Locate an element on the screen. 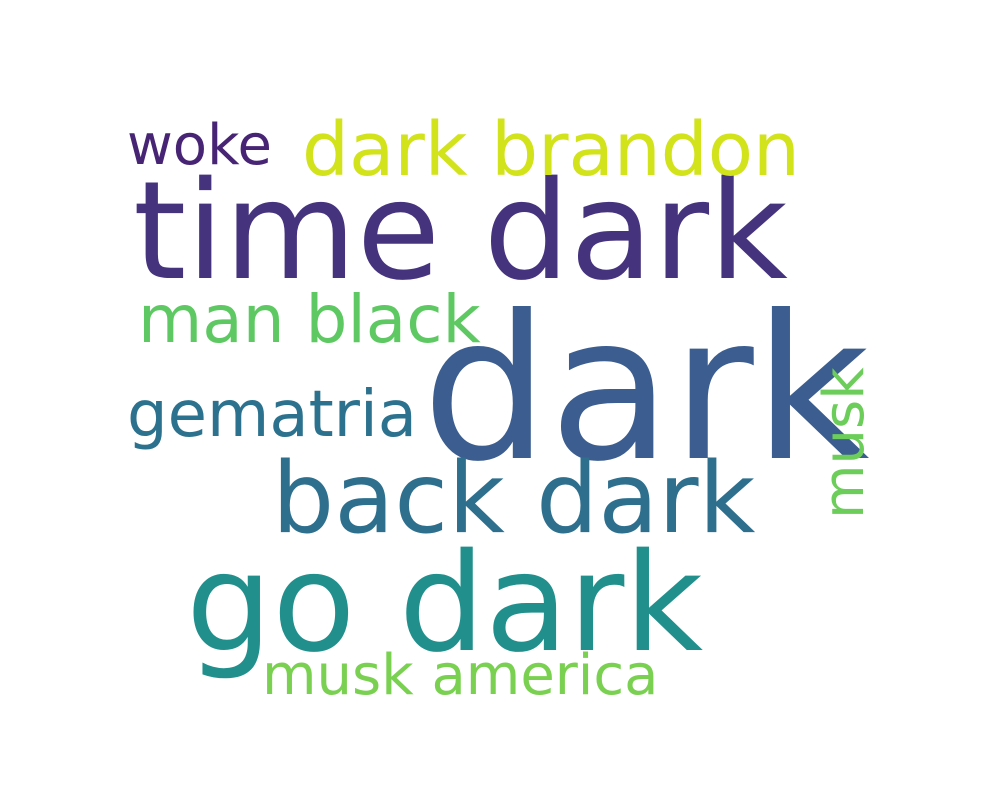 This screenshot has width=1000, height=800. word-go-dark: go dark is located at coordinates (445, 604).